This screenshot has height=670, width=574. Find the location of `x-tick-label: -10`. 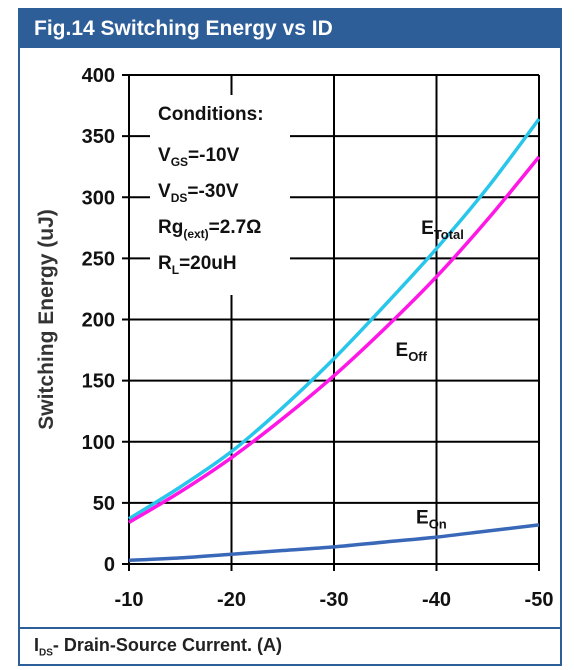

x-tick-label: -10 is located at coordinates (129, 600).